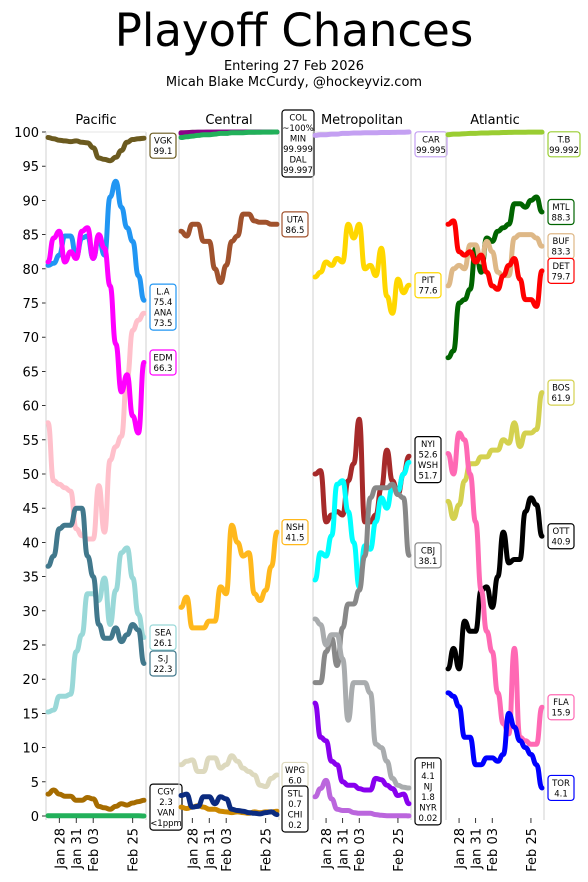  What do you see at coordinates (561, 253) in the screenshot?
I see `end-label-text: 83.3` at bounding box center [561, 253].